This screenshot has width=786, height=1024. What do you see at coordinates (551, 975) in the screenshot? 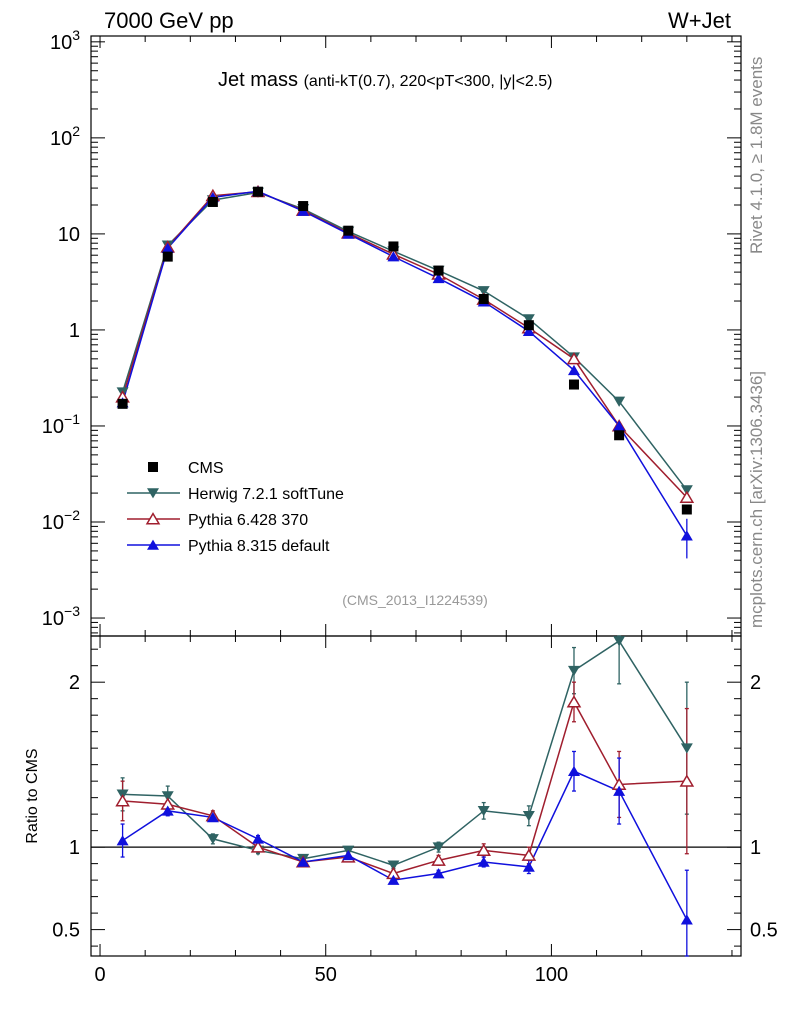
I see `x-tick-label: 100` at bounding box center [551, 975].